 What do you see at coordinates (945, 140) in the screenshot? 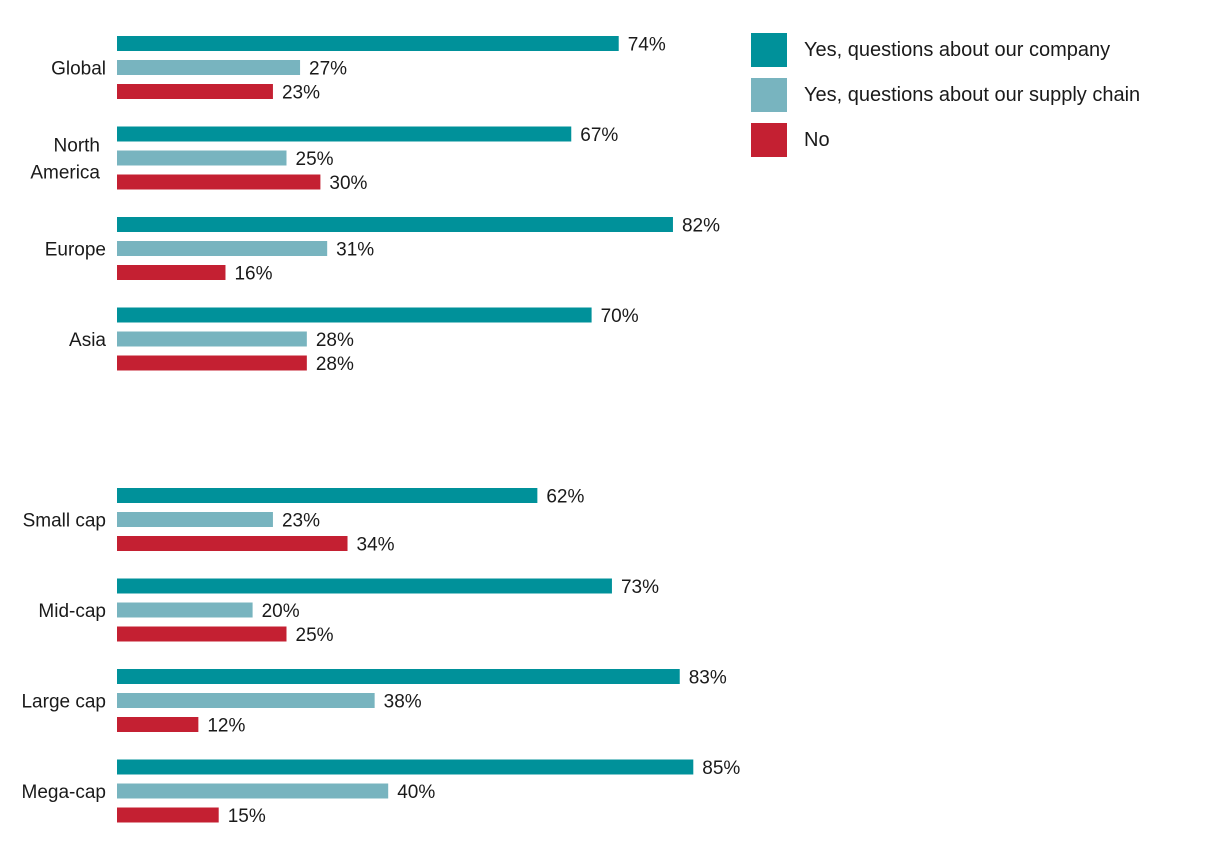
I see `legend-item-no: No` at bounding box center [945, 140].